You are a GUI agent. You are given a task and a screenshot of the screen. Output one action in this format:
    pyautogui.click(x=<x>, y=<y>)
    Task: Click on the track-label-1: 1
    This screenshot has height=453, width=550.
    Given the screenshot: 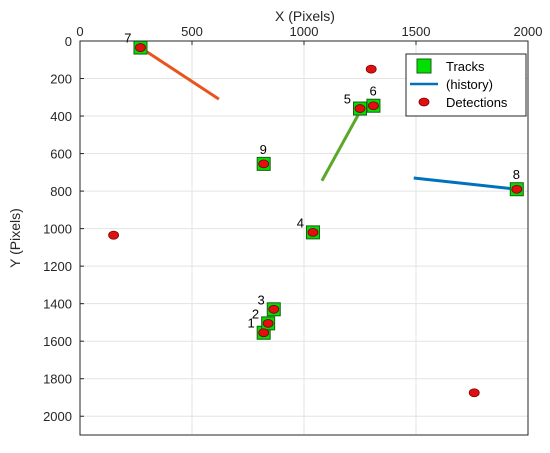 What is the action you would take?
    pyautogui.click(x=250, y=323)
    